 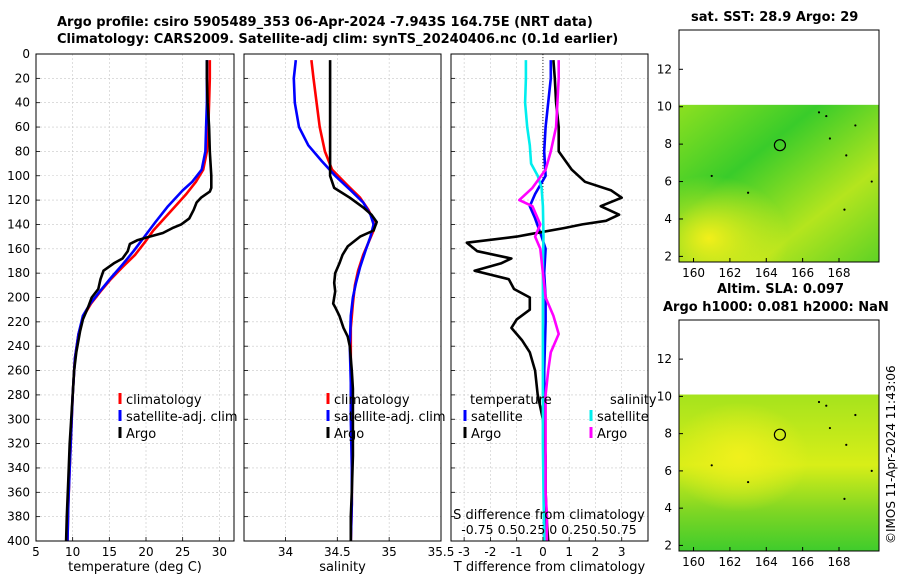 I want to click on profile-location-marker, so click(x=780, y=434).